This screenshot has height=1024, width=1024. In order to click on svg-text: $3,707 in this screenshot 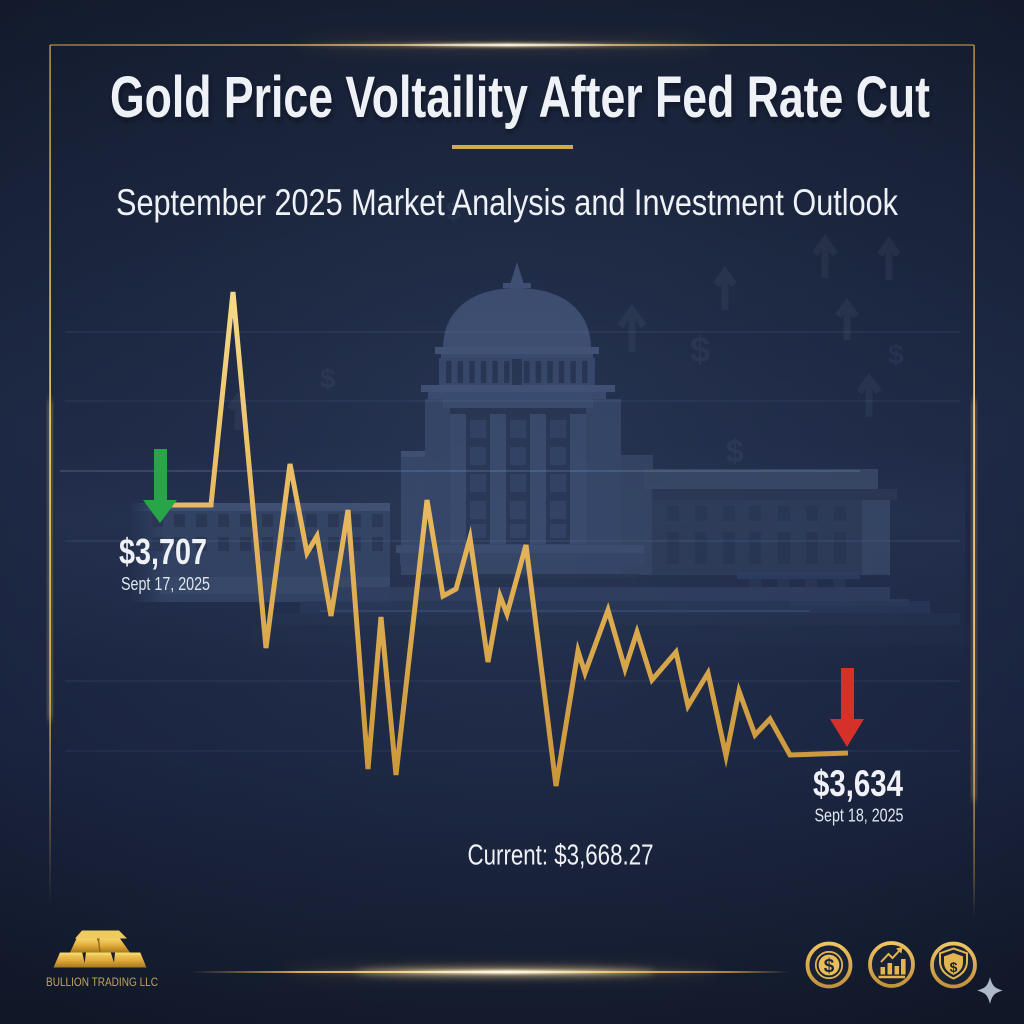, I will do `click(163, 551)`.